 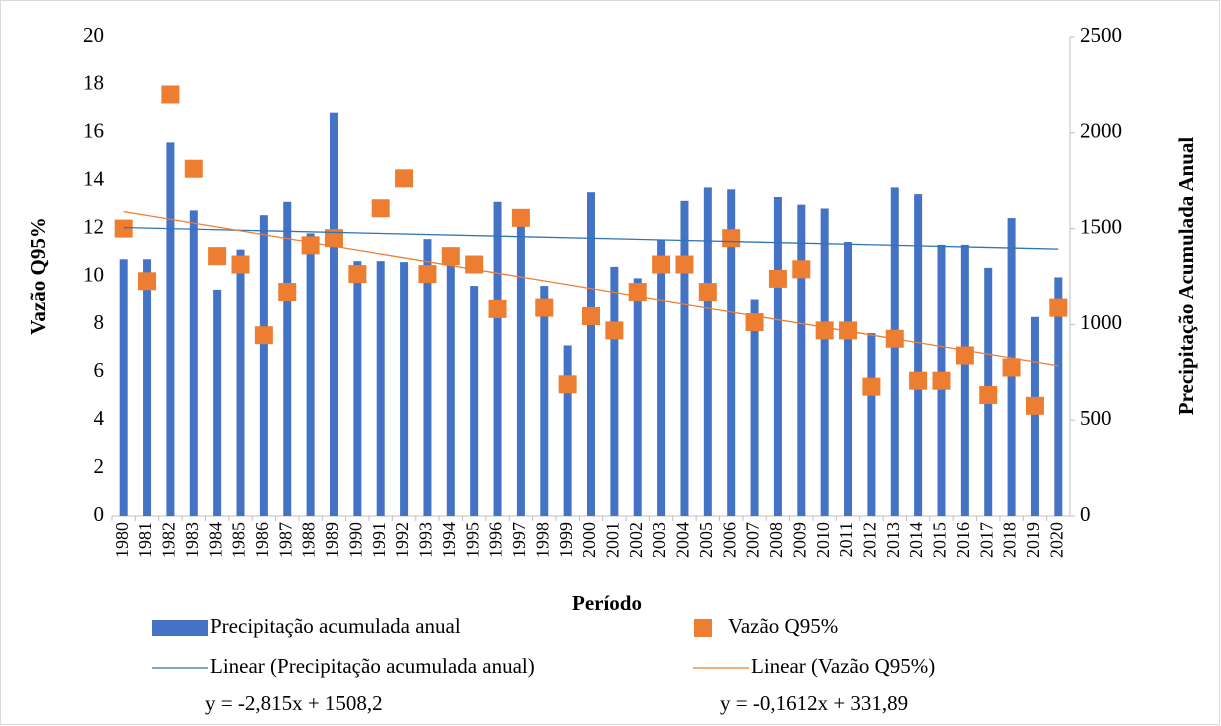 What do you see at coordinates (99, 418) in the screenshot?
I see `y-tick-label: 4` at bounding box center [99, 418].